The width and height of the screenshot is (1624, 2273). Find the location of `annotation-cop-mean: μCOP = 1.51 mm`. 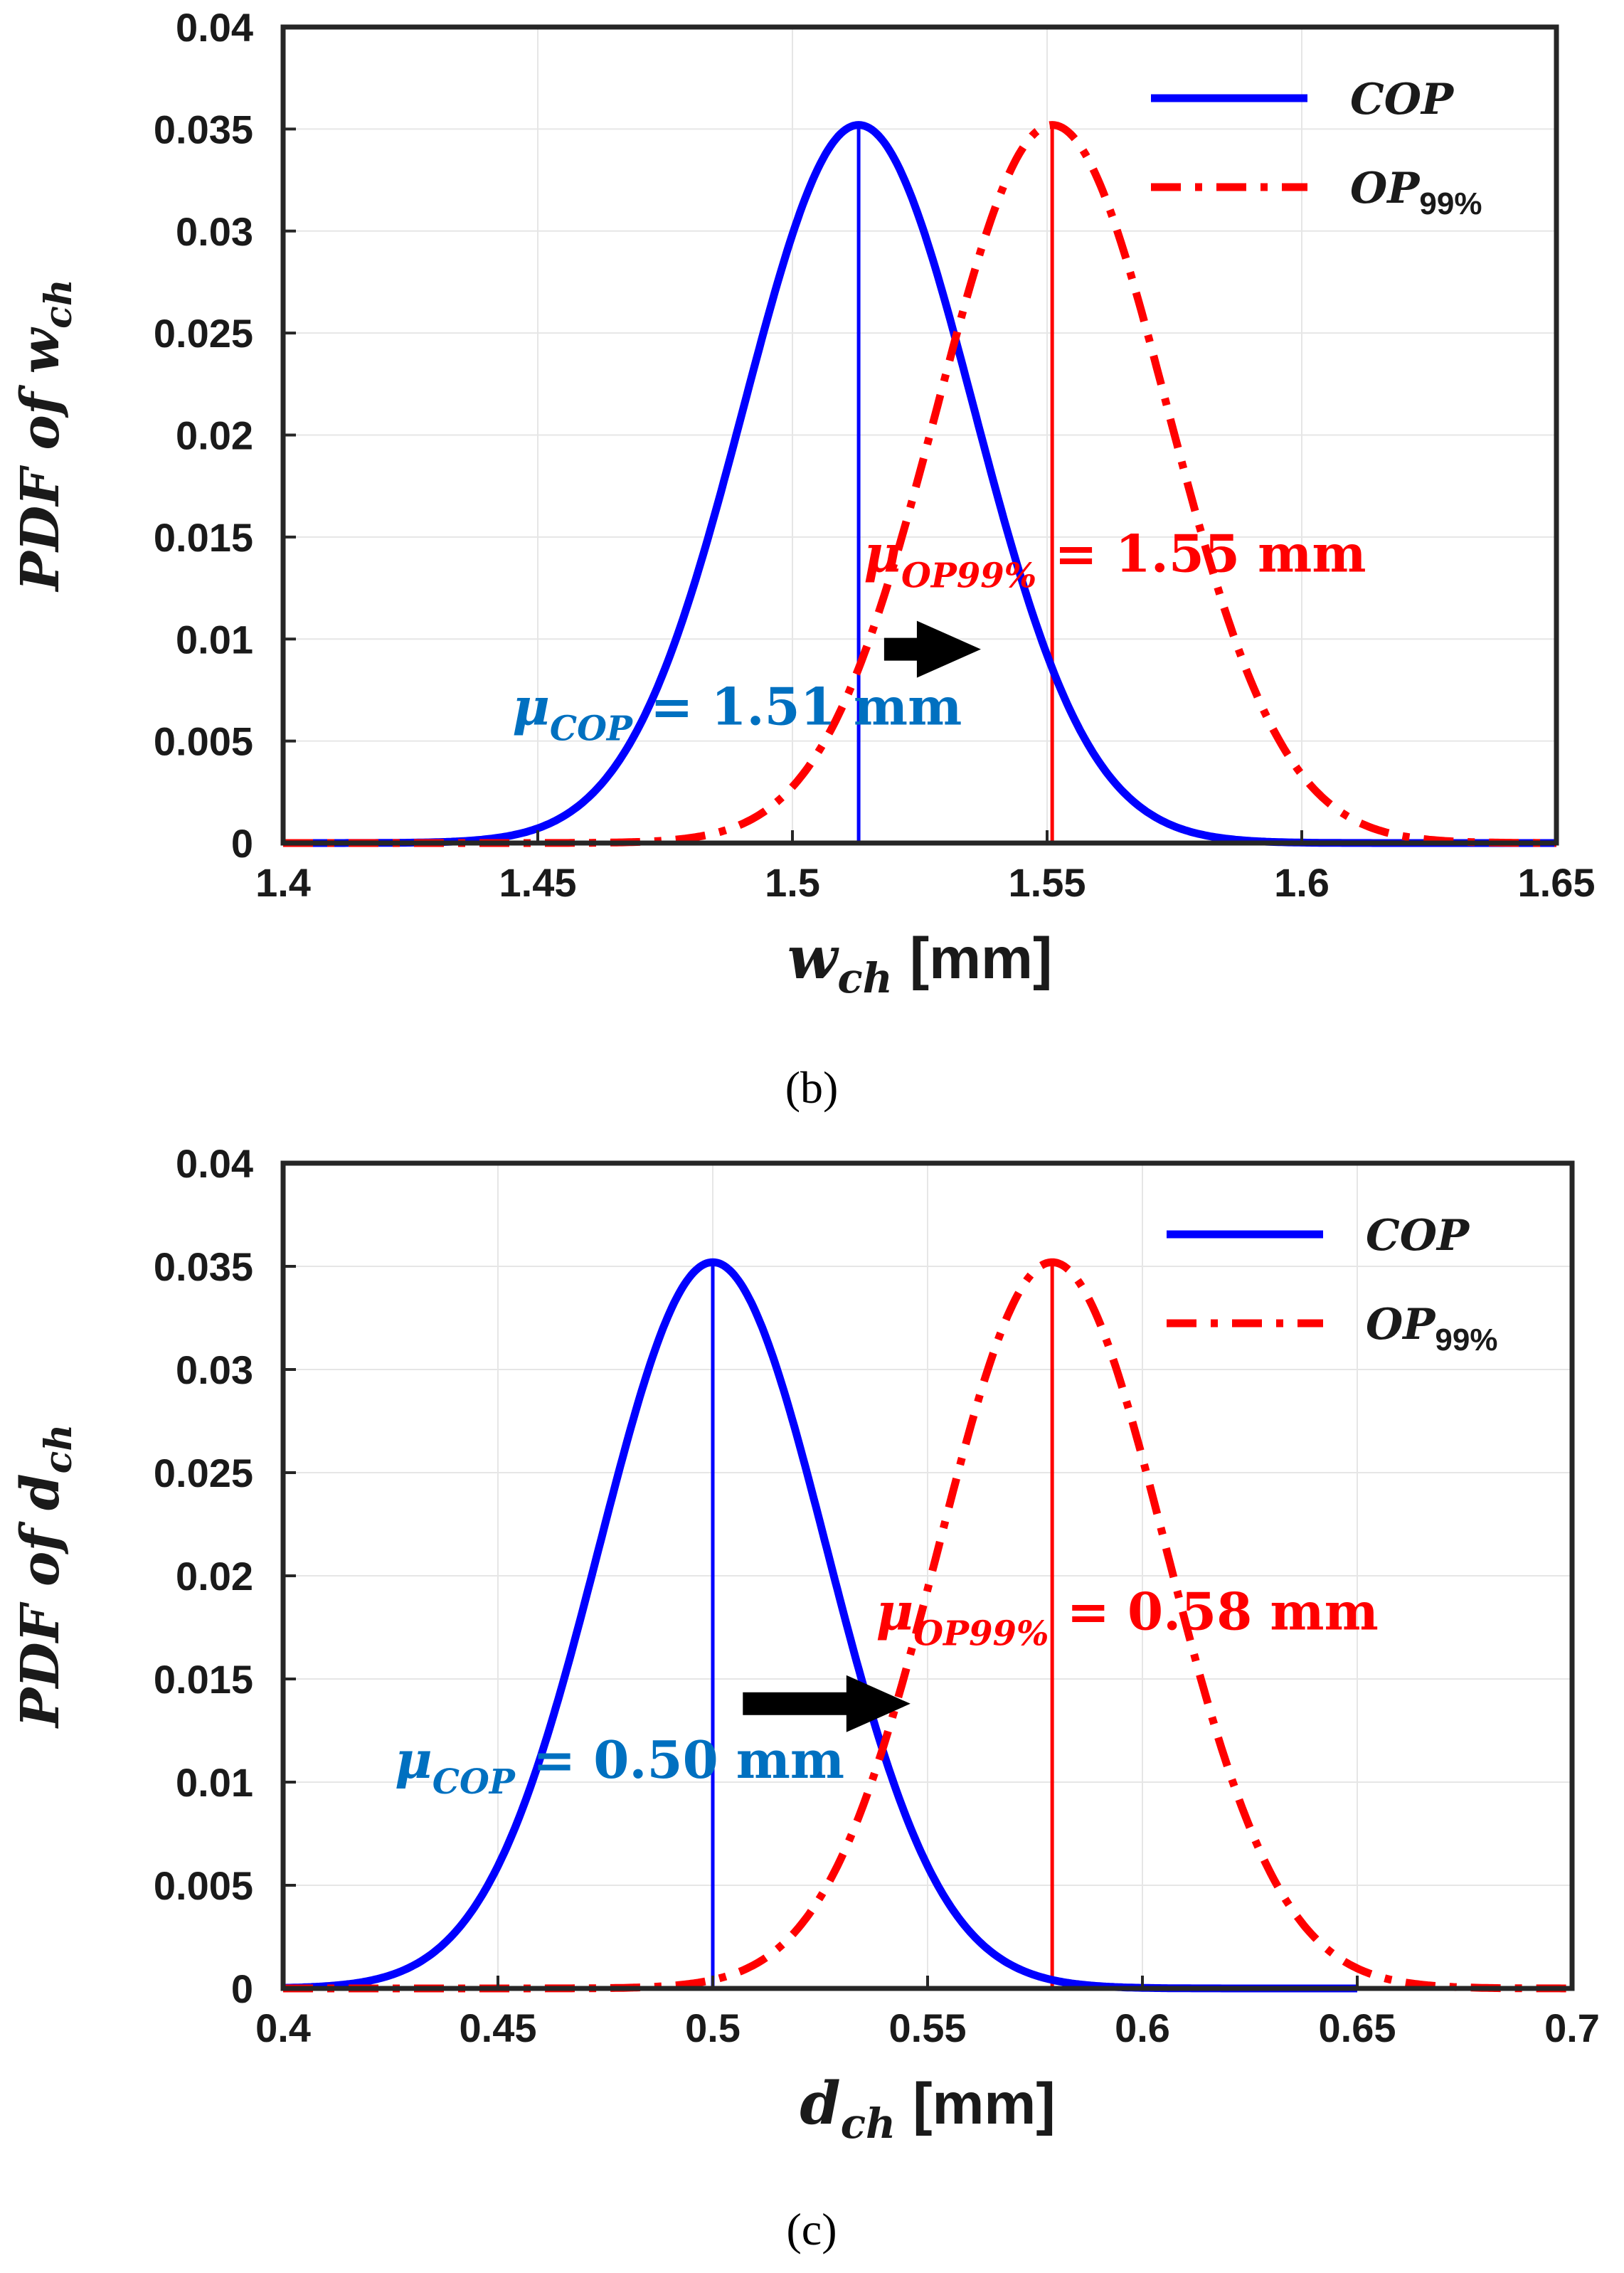

annotation-cop-mean: μCOP = 1.51 mm is located at coordinates (737, 713).